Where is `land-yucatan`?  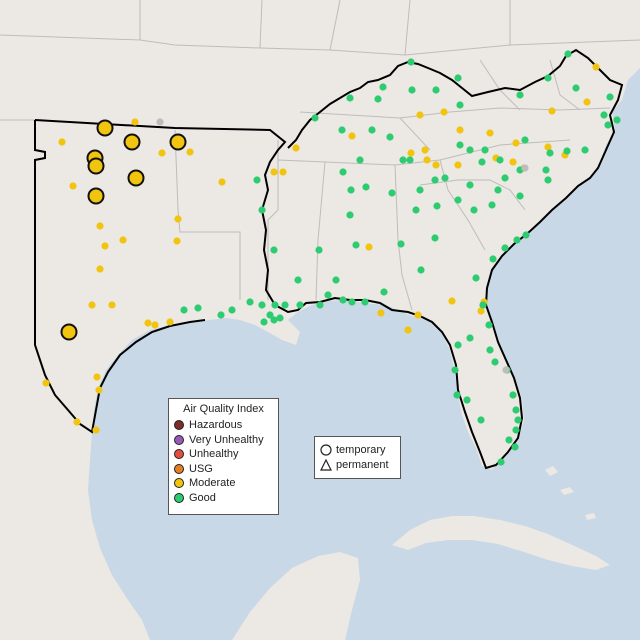 land-yucatan is located at coordinates (296, 596).